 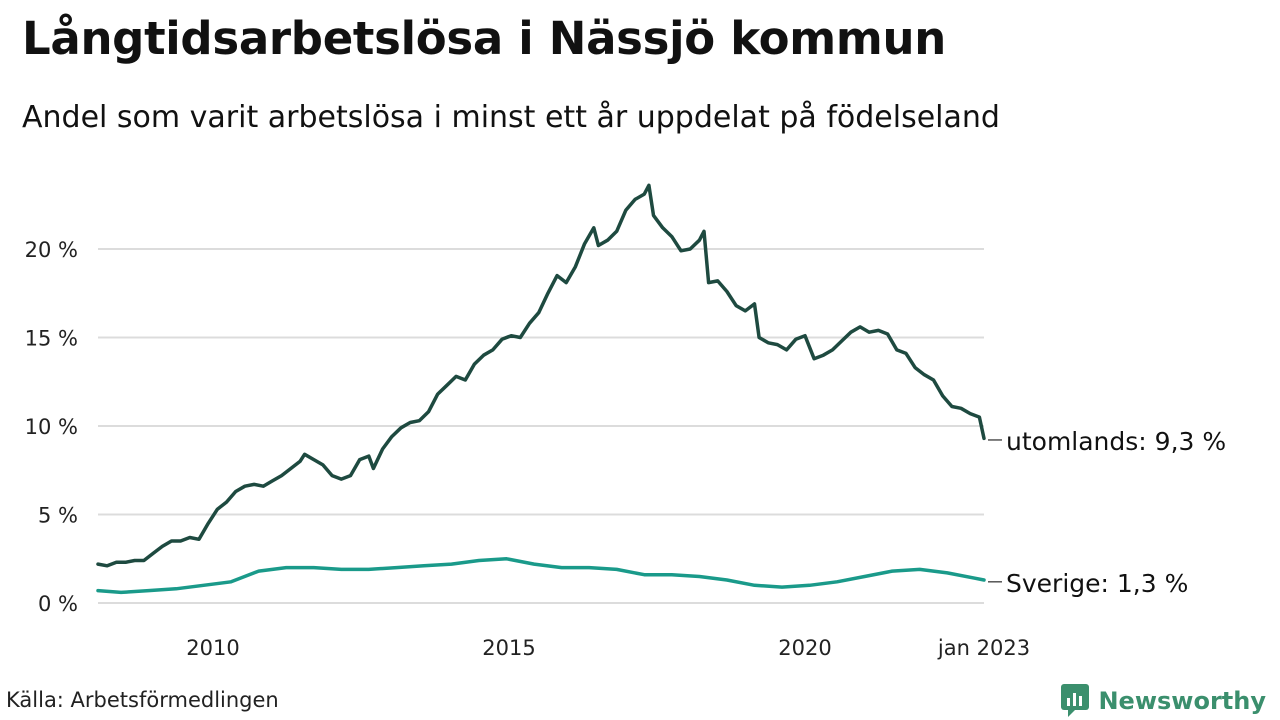 I want to click on y-tick-label: 5 %, so click(x=58, y=516).